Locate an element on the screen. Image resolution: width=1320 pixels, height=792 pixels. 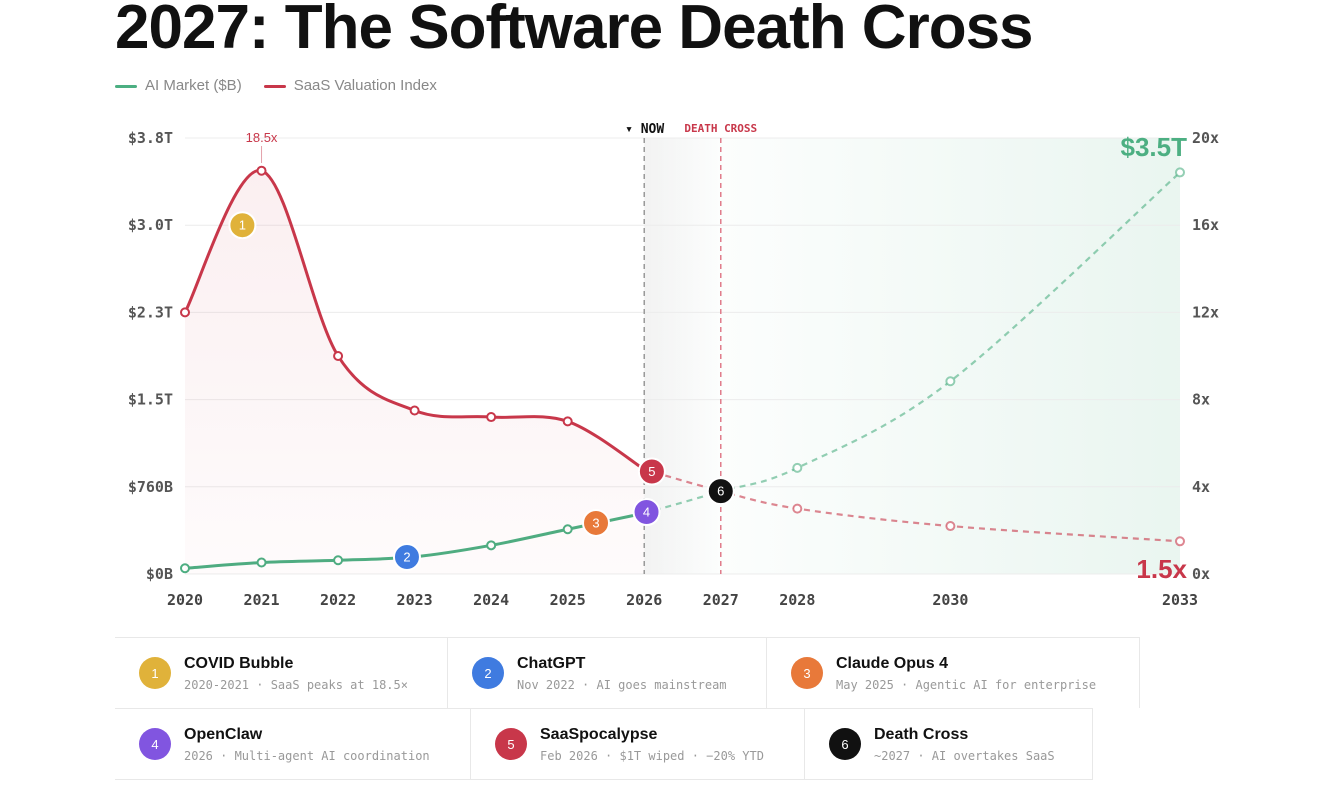
now-label: ▾ NOW is located at coordinates (644, 129).